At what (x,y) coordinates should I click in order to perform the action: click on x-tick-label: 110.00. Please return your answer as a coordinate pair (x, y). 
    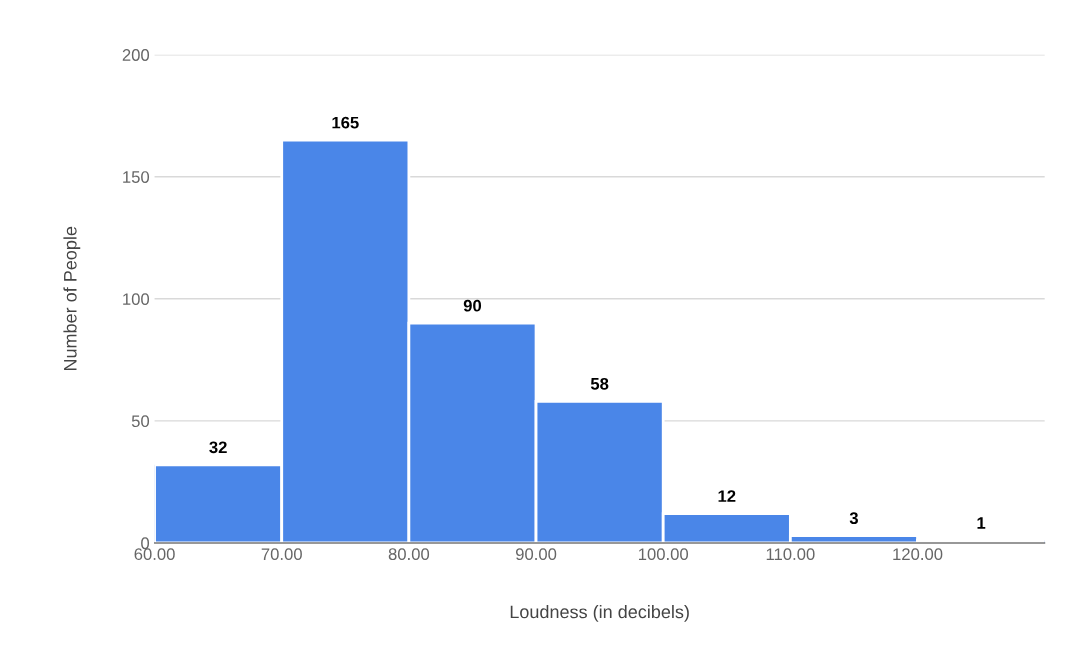
    Looking at the image, I should click on (790, 554).